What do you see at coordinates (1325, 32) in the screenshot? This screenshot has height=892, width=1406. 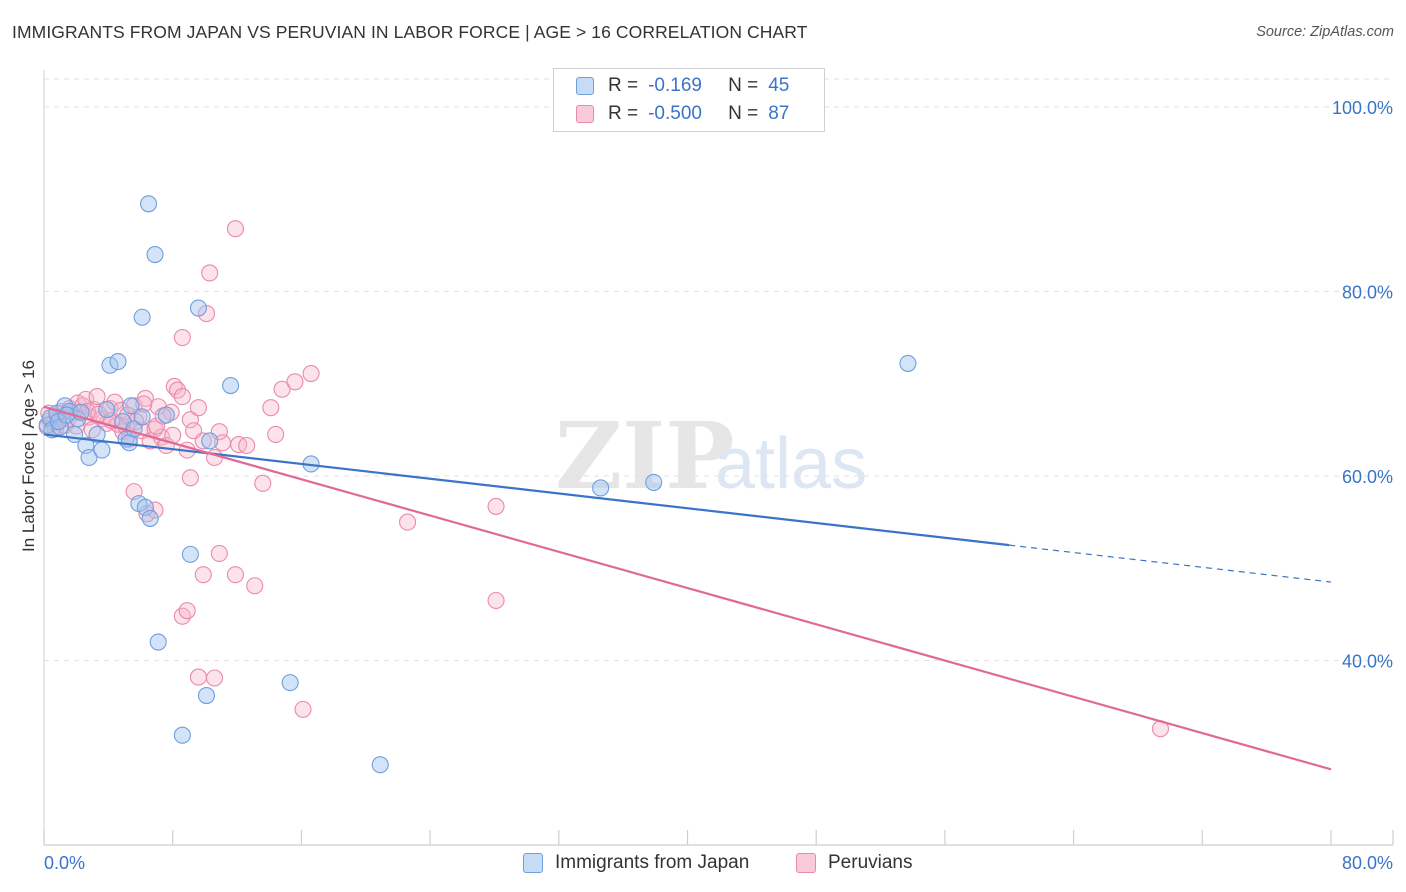 I see `source-label: Source: ZipAtlas.com` at bounding box center [1325, 32].